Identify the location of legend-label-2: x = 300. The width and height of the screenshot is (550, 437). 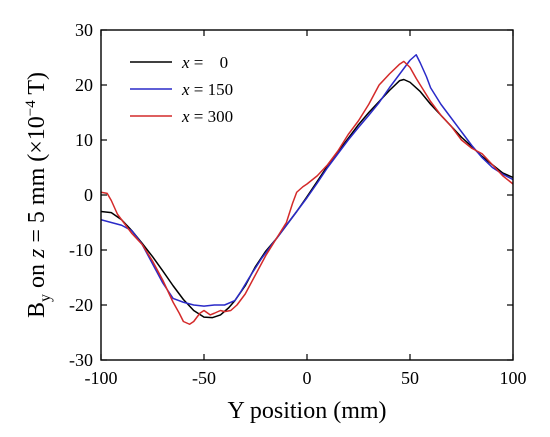
(207, 116).